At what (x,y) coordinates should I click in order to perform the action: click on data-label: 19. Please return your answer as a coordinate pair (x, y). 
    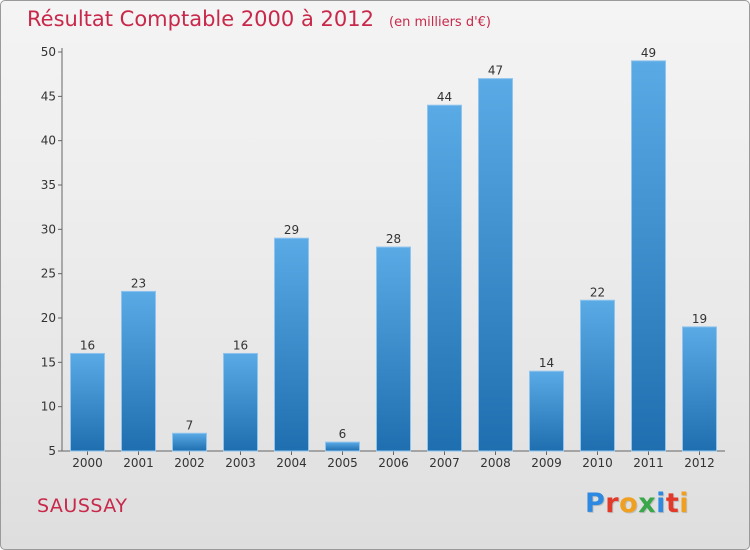
    Looking at the image, I should click on (699, 319).